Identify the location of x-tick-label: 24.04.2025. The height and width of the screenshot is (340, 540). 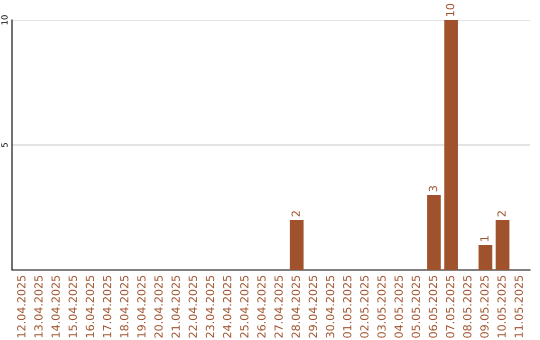
(227, 307).